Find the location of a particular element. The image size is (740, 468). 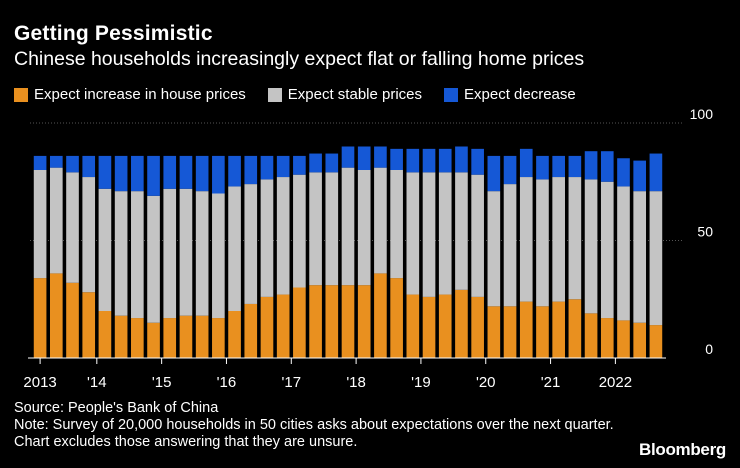

legend-swatch-increase is located at coordinates (21, 94).